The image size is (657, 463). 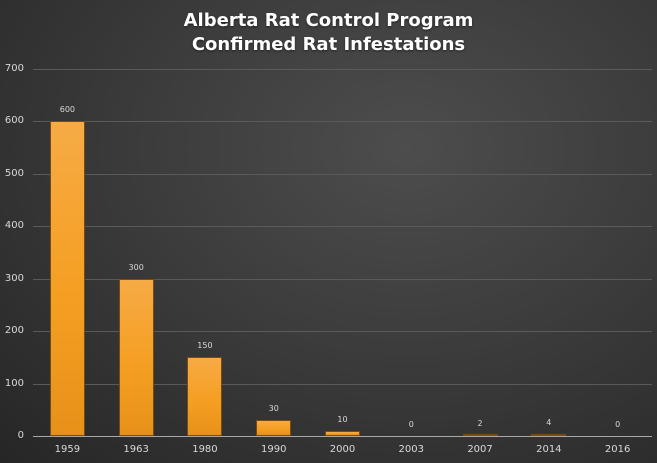 I want to click on bar-2000, so click(x=342, y=433).